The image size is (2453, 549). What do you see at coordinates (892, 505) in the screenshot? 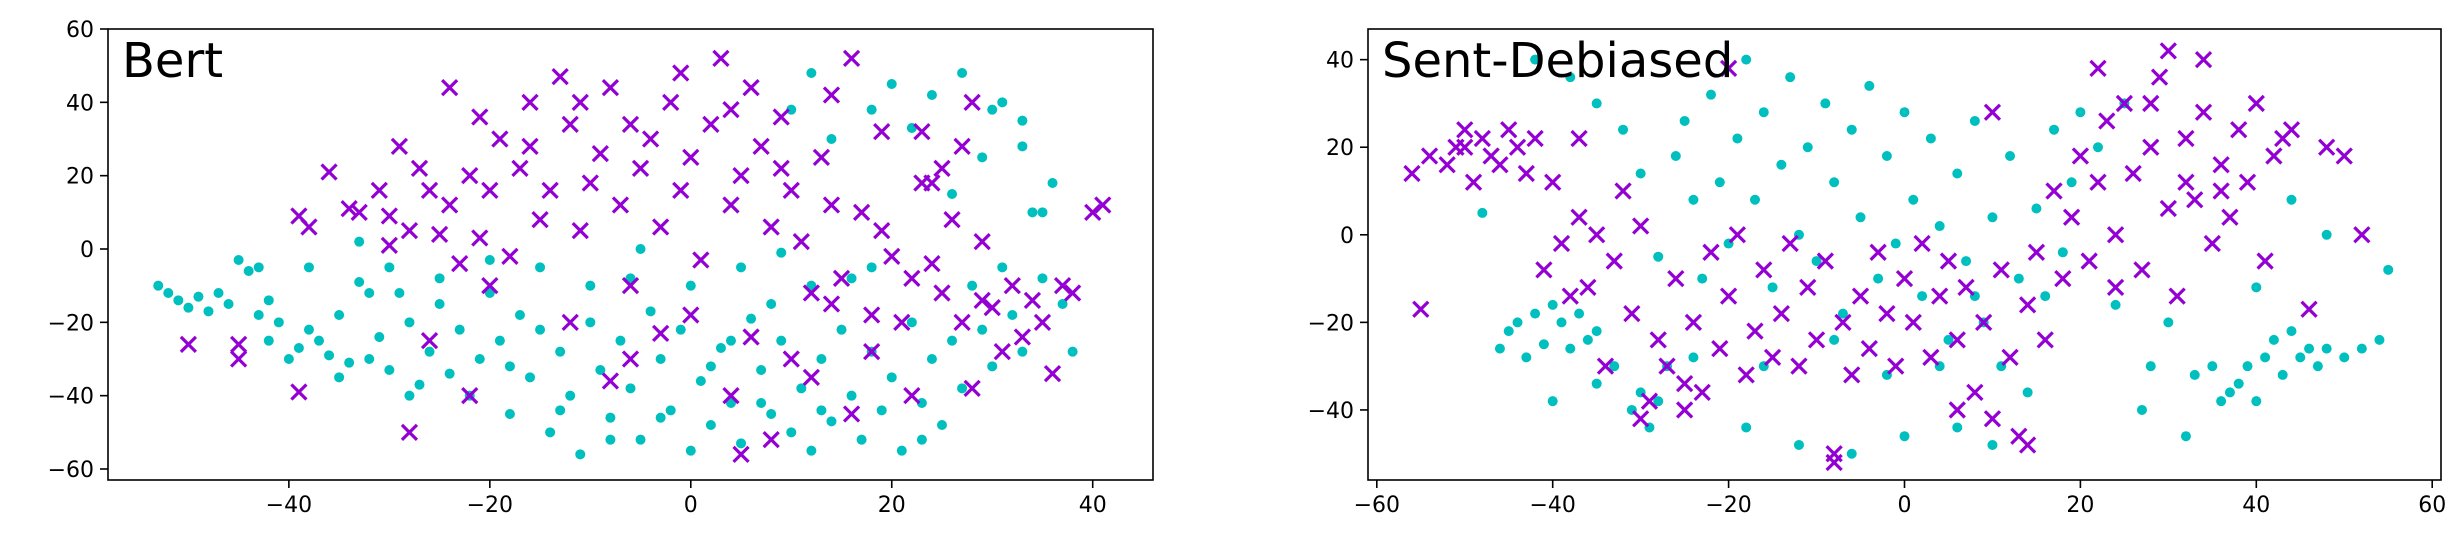
I see `bert-x-tick-label: 20` at bounding box center [892, 505].